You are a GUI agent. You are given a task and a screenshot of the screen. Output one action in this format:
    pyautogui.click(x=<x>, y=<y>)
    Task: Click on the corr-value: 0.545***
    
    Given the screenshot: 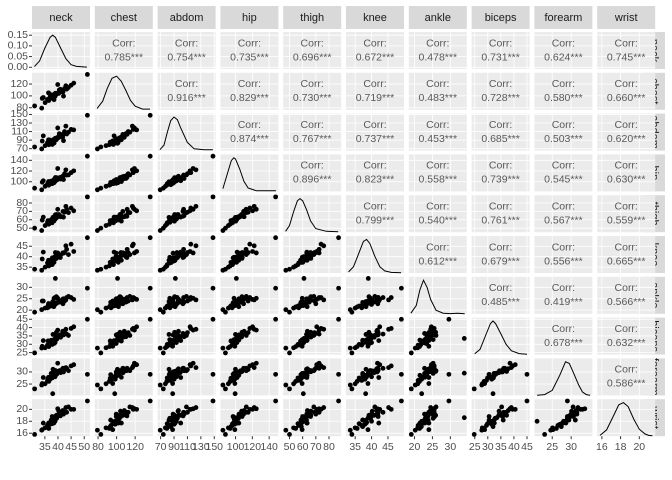 What is the action you would take?
    pyautogui.click(x=563, y=180)
    